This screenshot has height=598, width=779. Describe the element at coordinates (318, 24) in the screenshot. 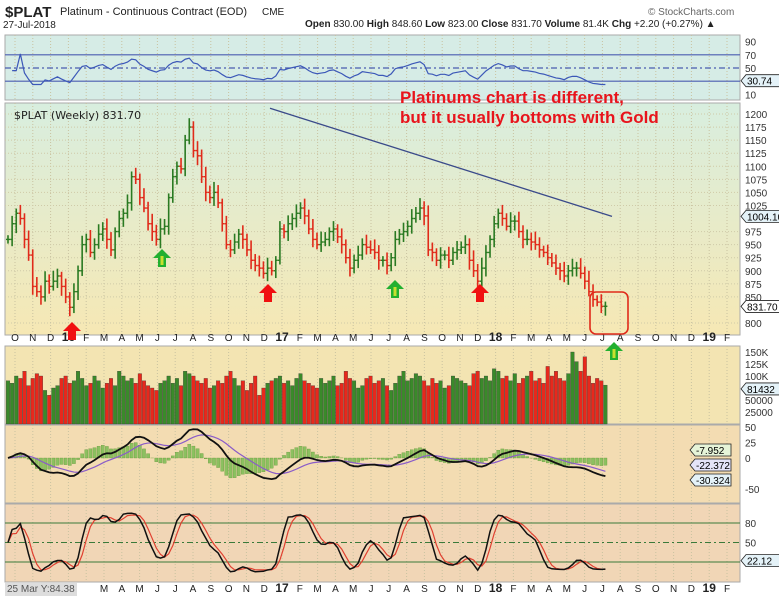

I see `open-label: Open` at that location.